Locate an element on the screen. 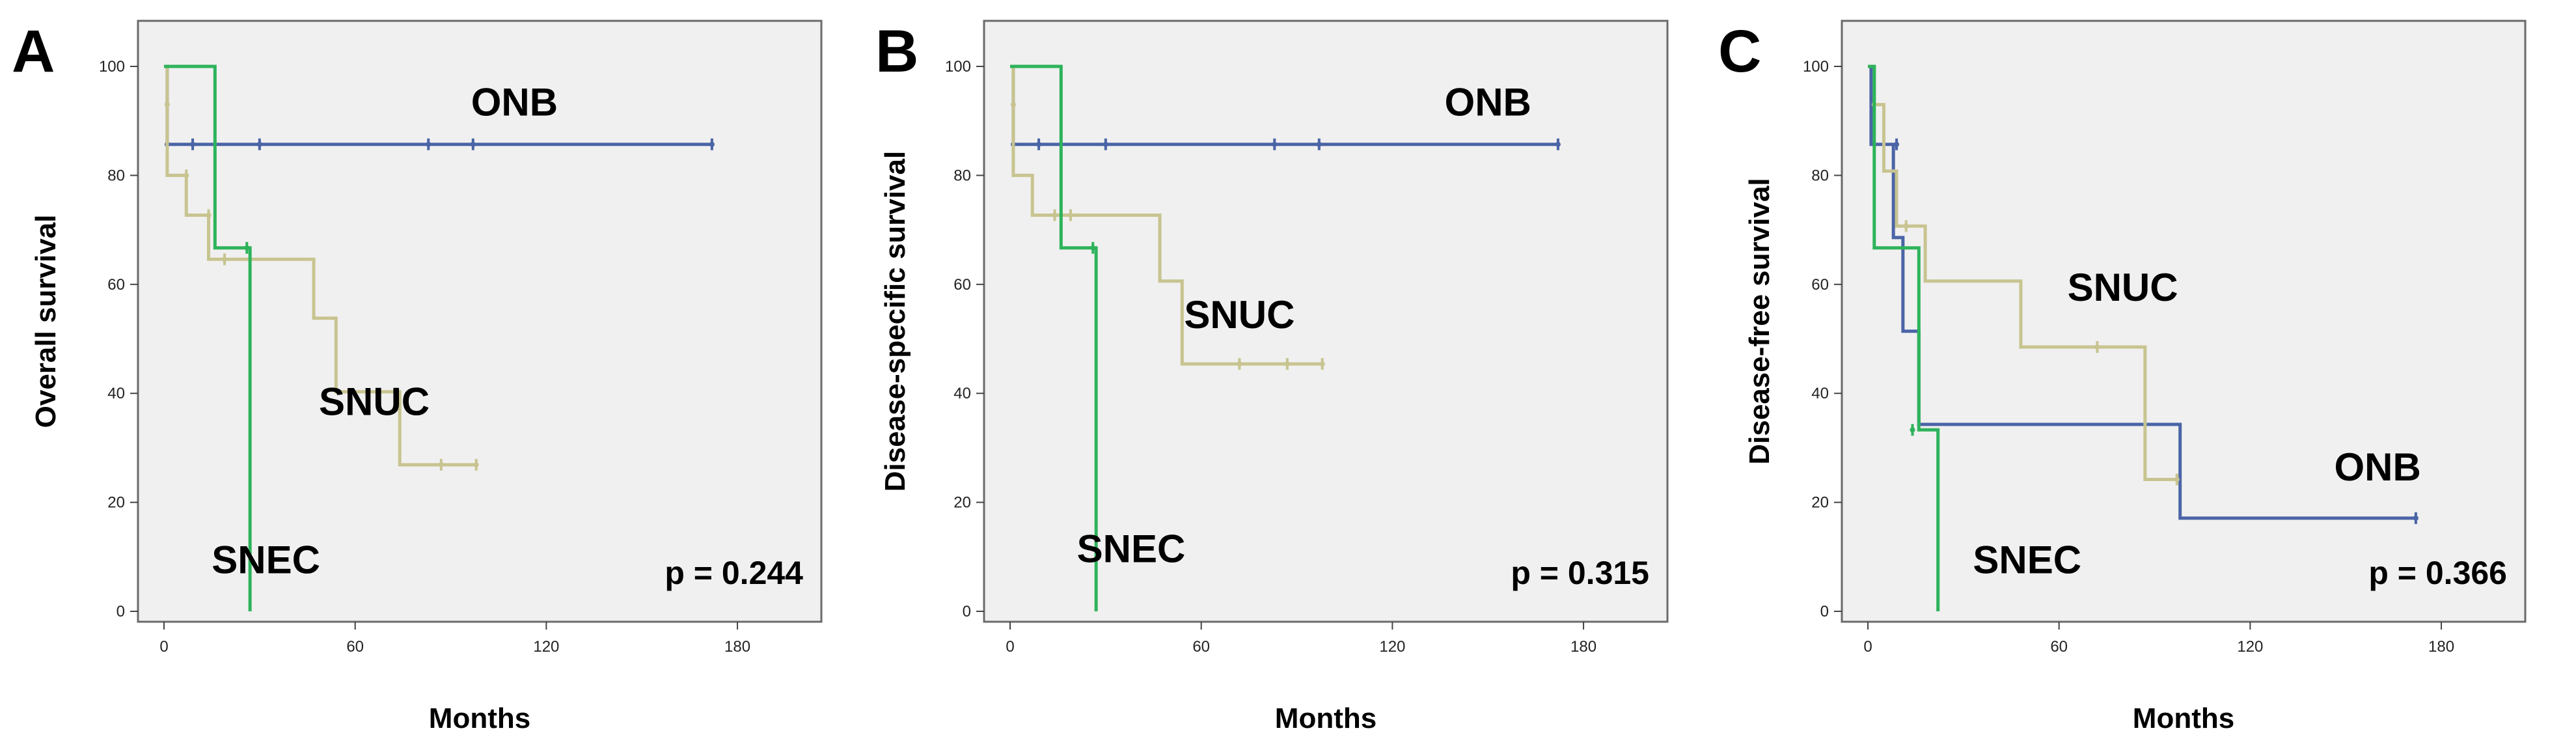  km-line-onb is located at coordinates (2142, 292).